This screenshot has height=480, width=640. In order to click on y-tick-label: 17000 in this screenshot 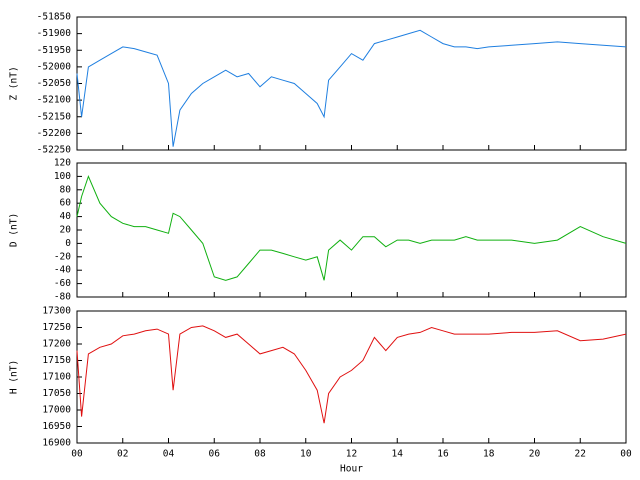, I will do `click(56, 410)`.